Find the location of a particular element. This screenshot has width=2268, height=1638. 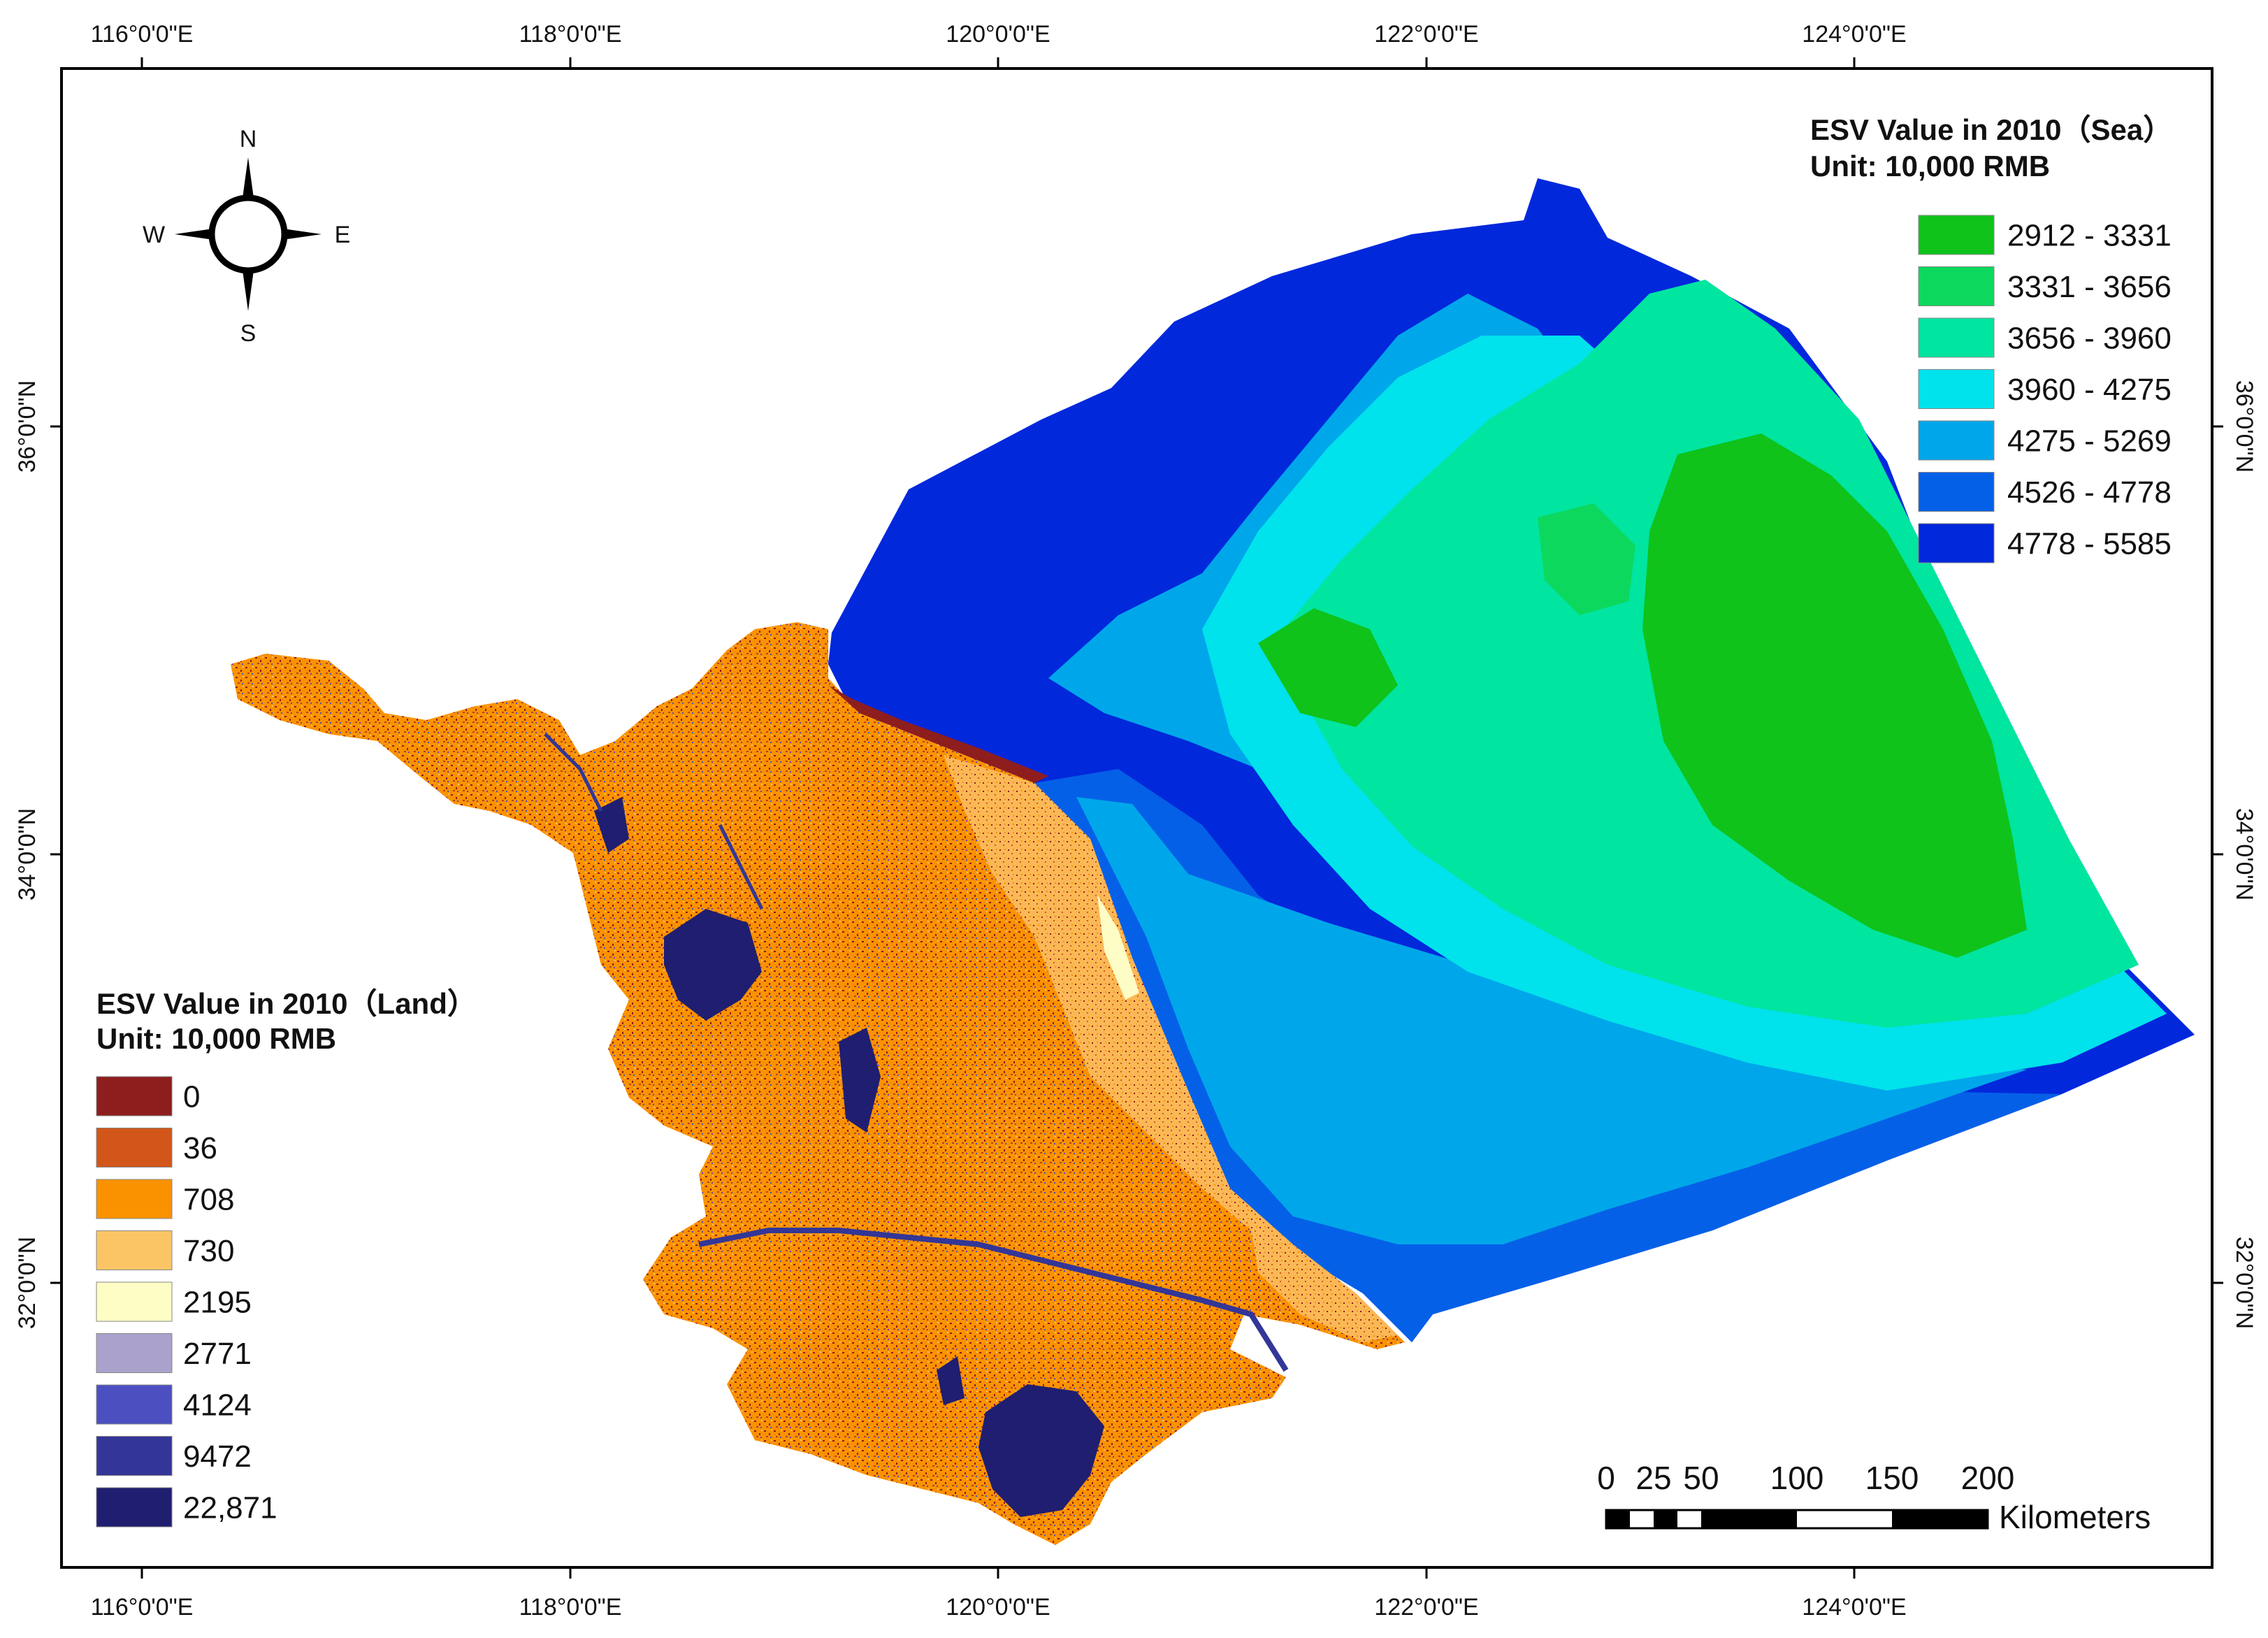

compass-n: N is located at coordinates (248, 139).